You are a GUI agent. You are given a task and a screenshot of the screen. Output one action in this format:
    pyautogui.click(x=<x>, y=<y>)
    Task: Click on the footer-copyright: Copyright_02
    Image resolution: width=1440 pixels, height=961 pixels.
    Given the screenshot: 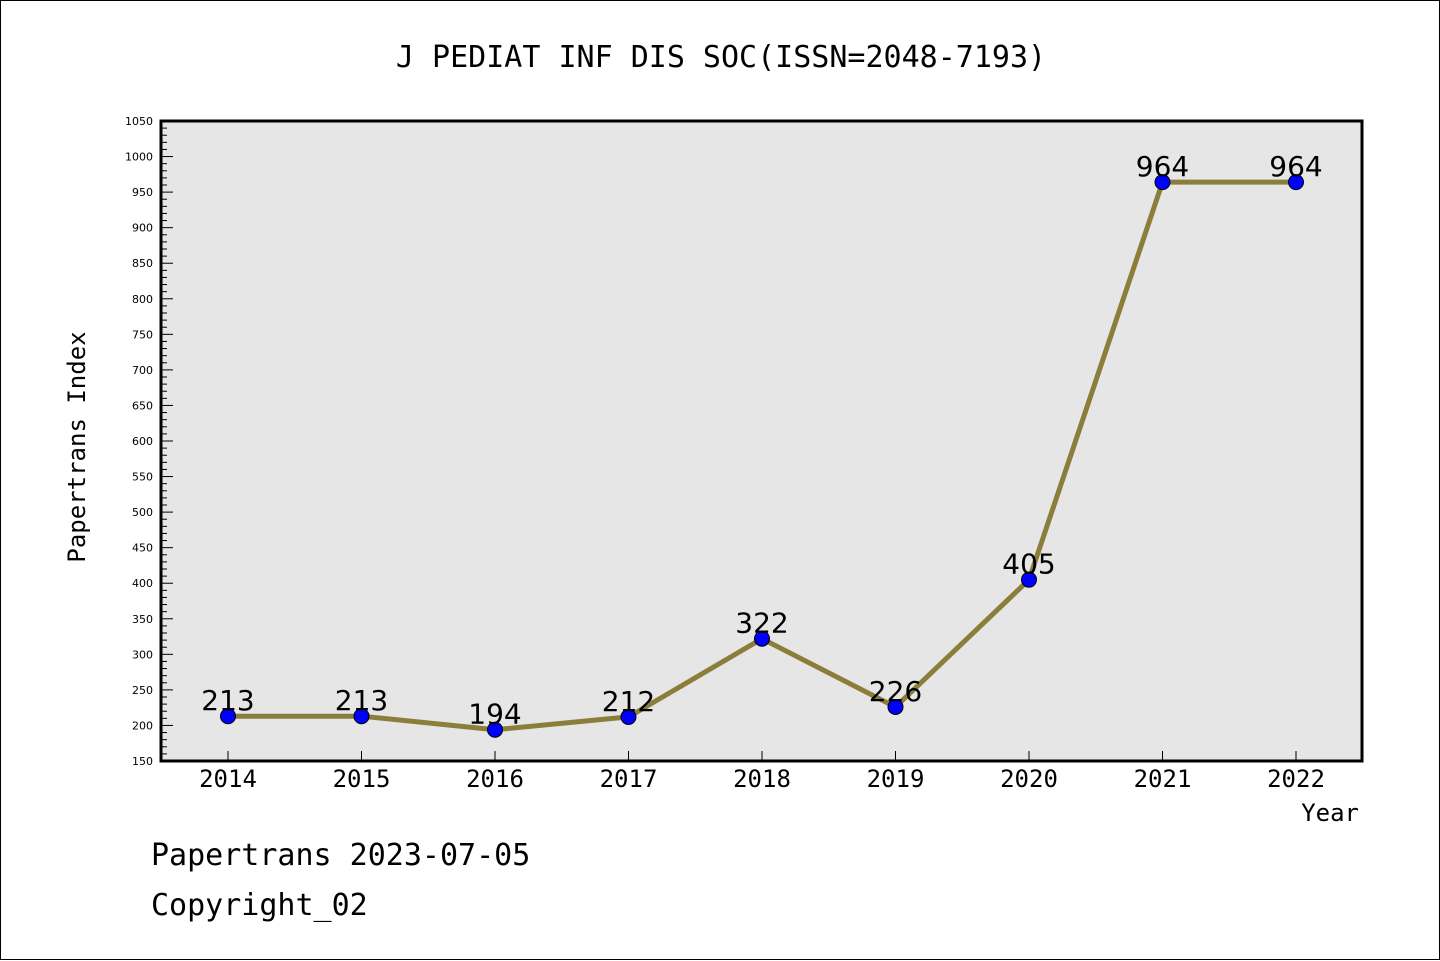 What is the action you would take?
    pyautogui.click(x=259, y=905)
    